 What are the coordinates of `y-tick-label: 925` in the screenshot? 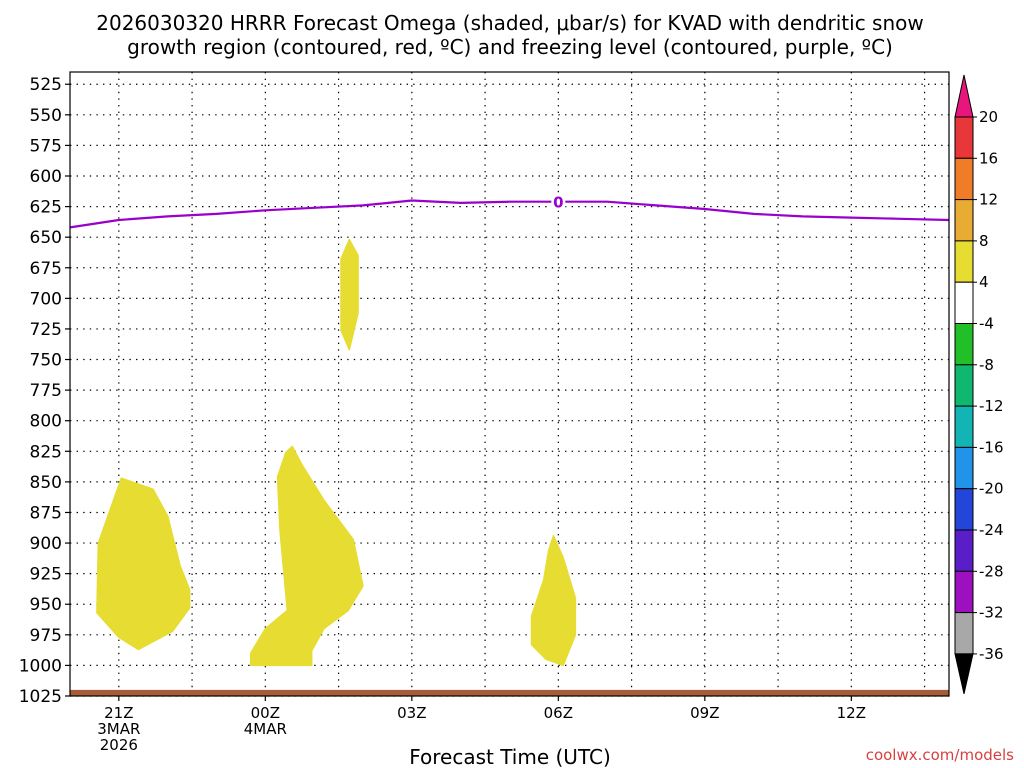 It's located at (46, 575).